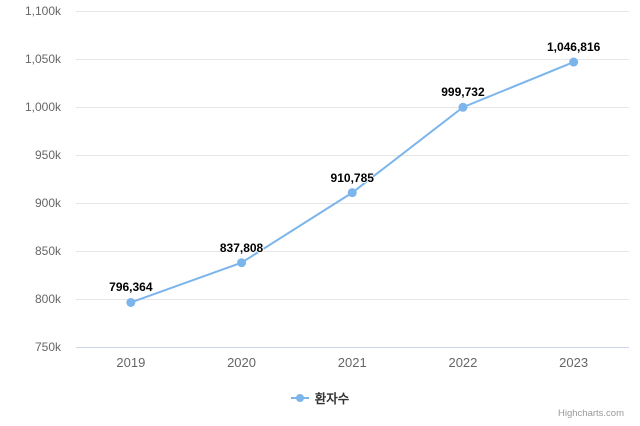 This screenshot has height=426, width=640. Describe the element at coordinates (47, 347) in the screenshot. I see `y-axis-tick-label: 750k` at that location.